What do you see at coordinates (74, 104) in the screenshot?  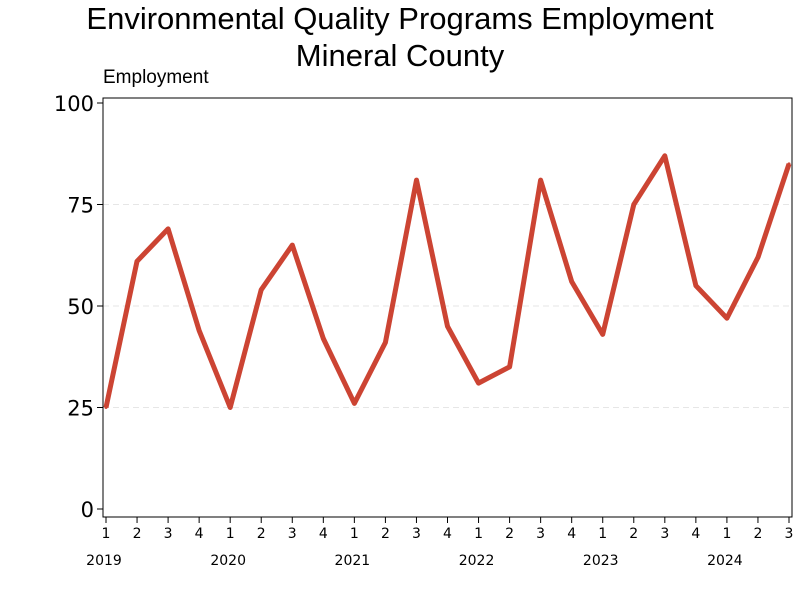 I see `y-tick-label: 100` at bounding box center [74, 104].